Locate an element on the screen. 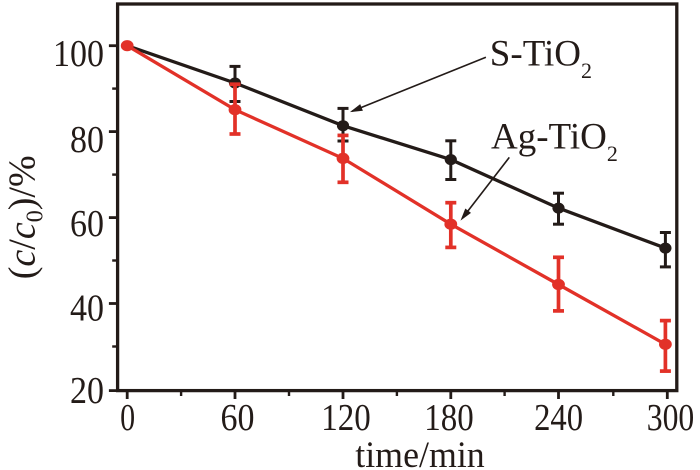 The height and width of the screenshot is (470, 700). svg-text: 300 is located at coordinates (671, 418).